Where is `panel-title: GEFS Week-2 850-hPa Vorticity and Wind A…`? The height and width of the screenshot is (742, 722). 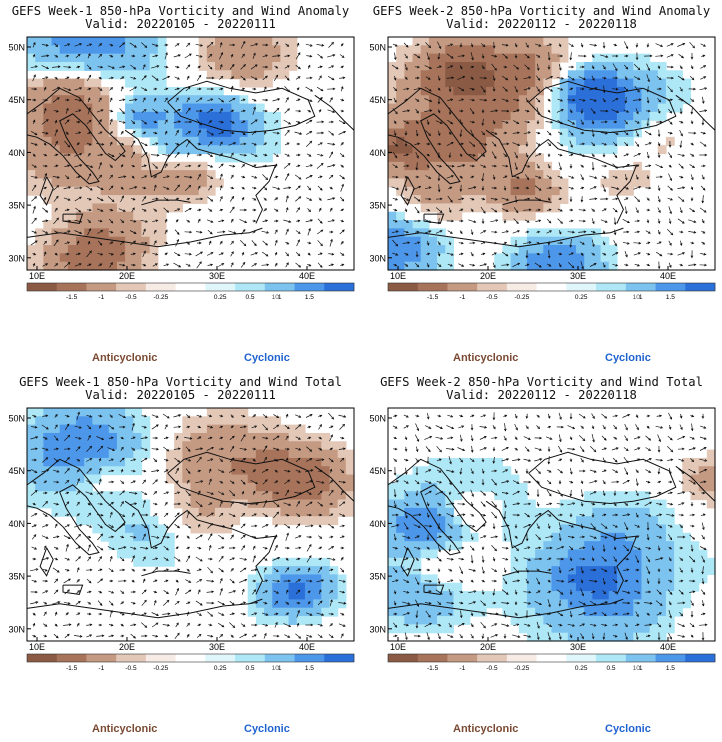 panel-title: GEFS Week-2 850-hPa Vorticity and Wind A… is located at coordinates (541, 11).